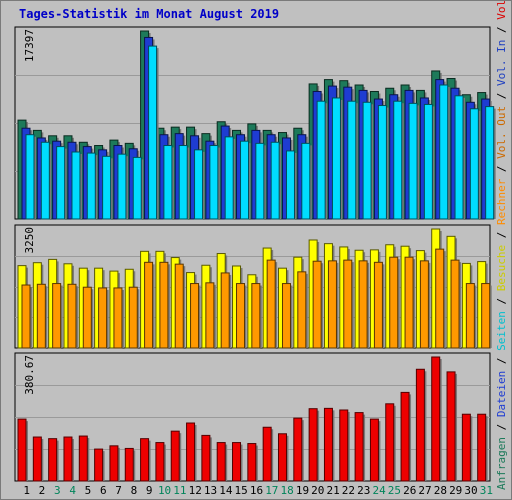 This screenshot has width=512, height=500. Describe the element at coordinates (179, 490) in the screenshot. I see `day-label-11: 11` at that location.